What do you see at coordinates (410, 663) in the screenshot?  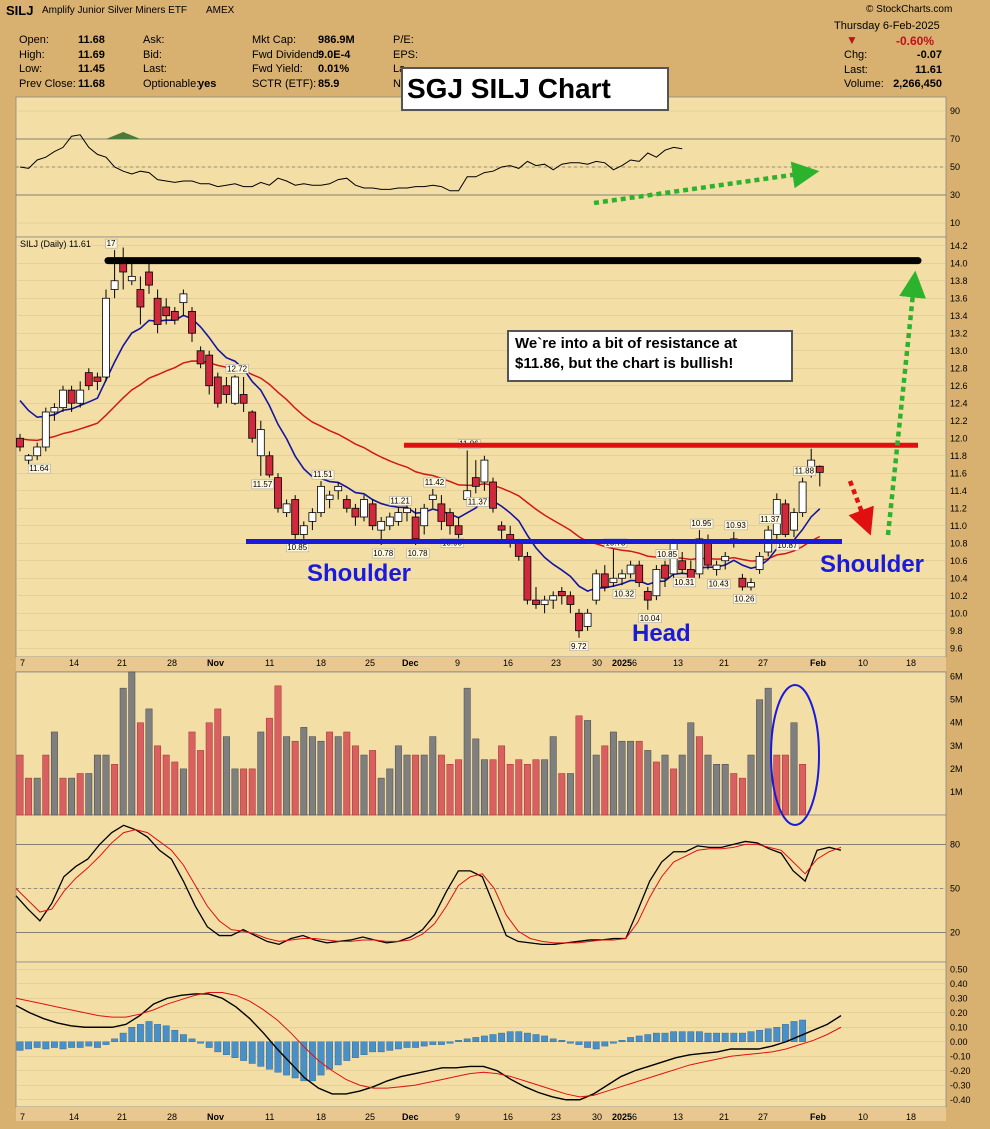 I see `x-axis-top-tick: Dec` at bounding box center [410, 663].